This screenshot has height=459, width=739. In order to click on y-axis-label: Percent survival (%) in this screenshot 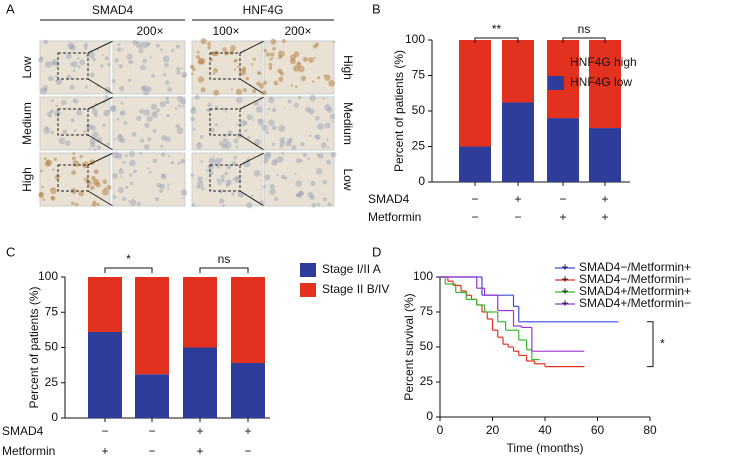, I will do `click(409, 346)`.